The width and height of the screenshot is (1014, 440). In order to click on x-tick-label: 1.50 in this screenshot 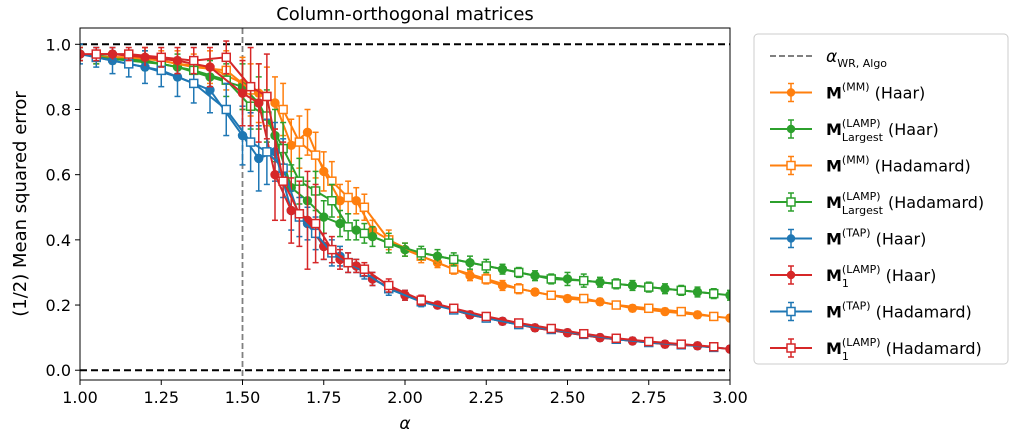, I will do `click(243, 397)`.